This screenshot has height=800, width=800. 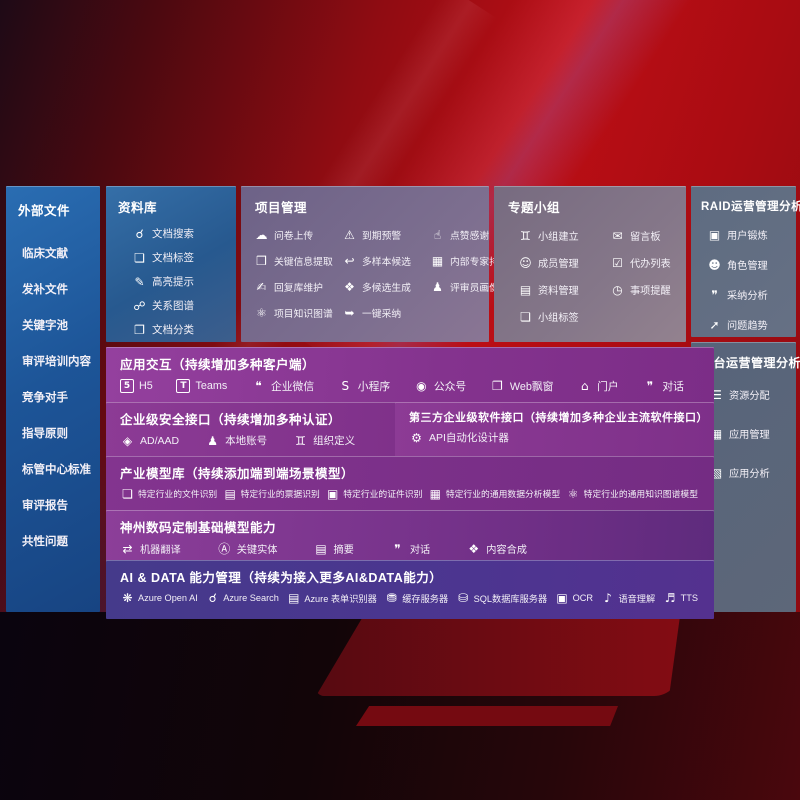 What do you see at coordinates (437, 261) in the screenshot?
I see `expert-ranking-icon: ▦` at bounding box center [437, 261].